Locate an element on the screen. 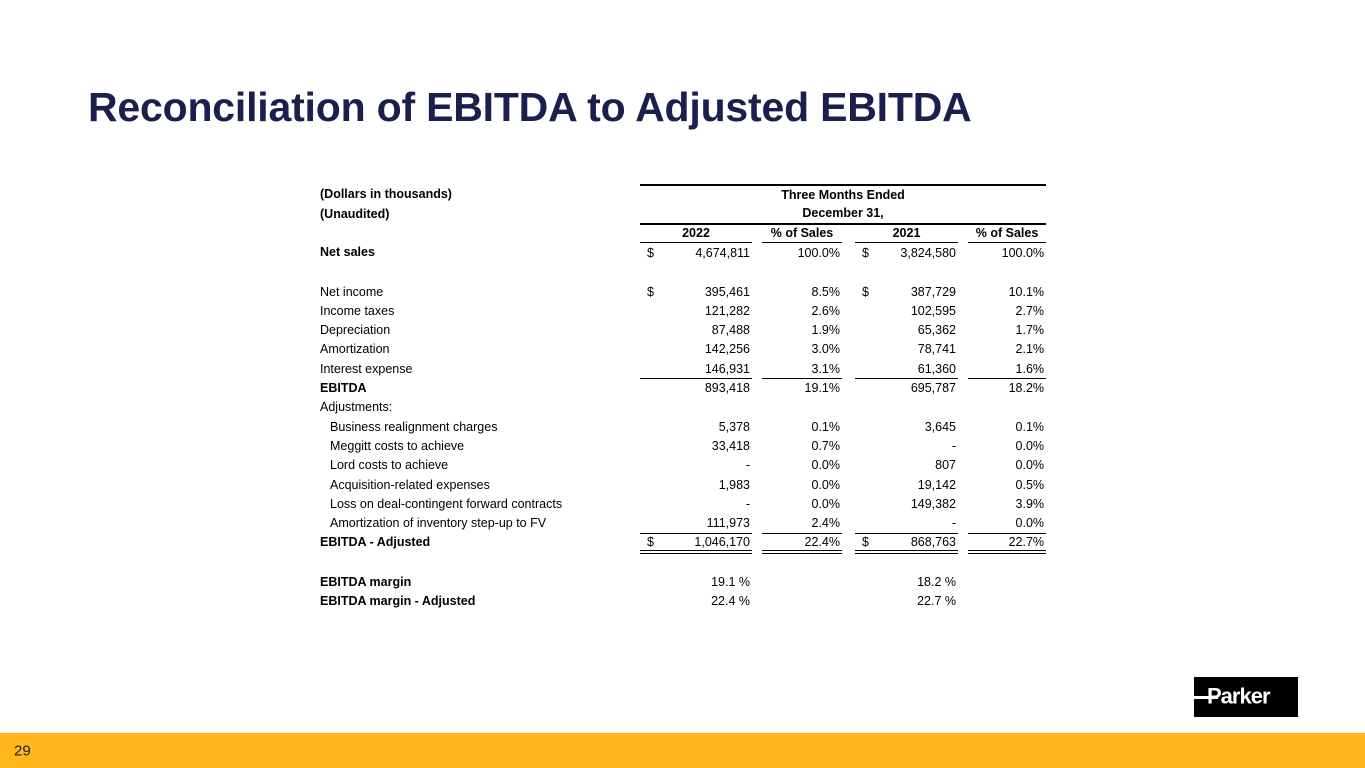  pct-2021-cell: 1.6% is located at coordinates (1007, 369).